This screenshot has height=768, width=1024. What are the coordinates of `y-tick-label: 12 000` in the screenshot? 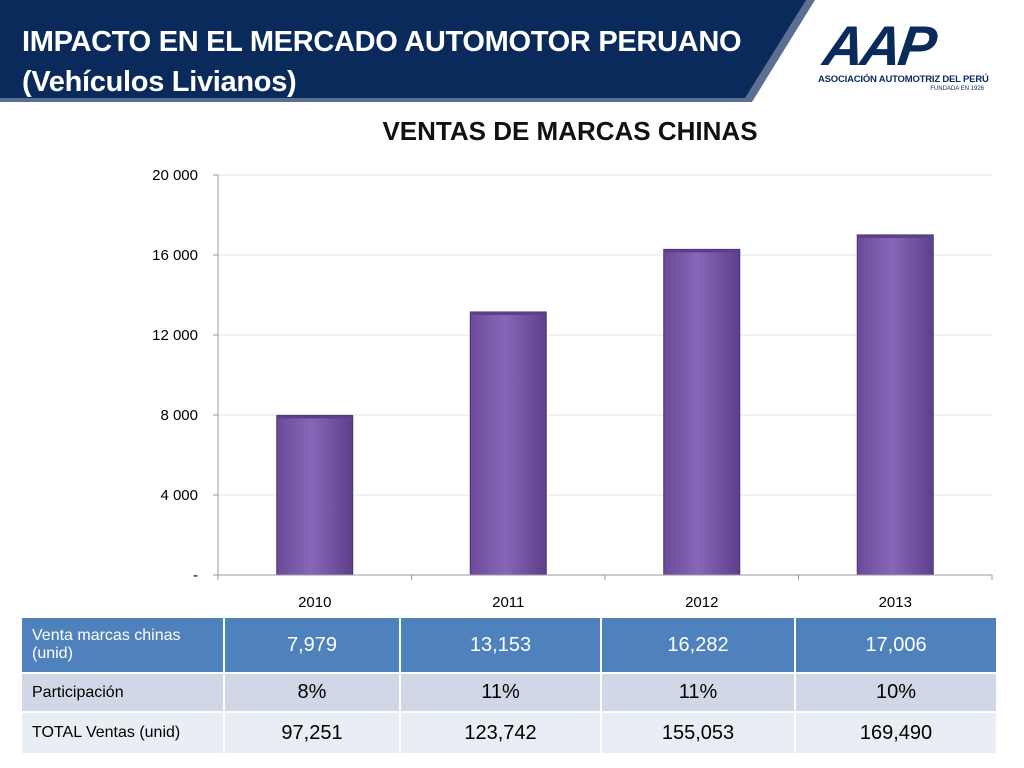 It's located at (175, 335).